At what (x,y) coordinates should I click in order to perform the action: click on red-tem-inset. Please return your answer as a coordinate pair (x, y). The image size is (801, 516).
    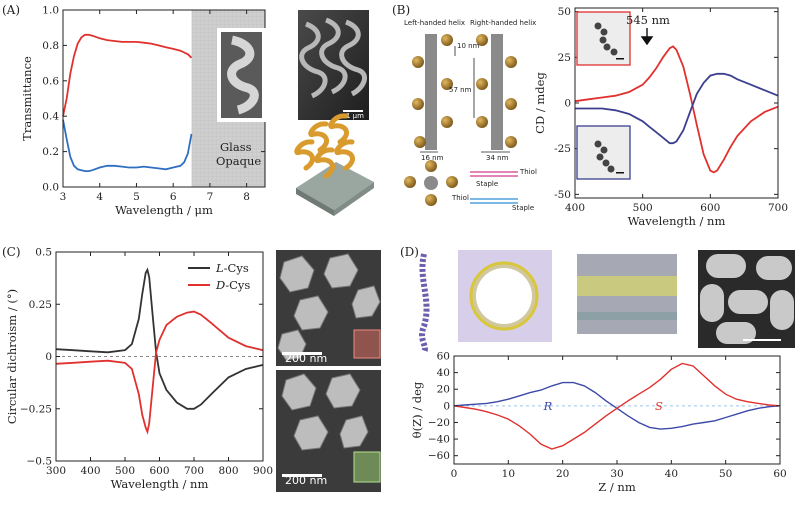
    Looking at the image, I should click on (603, 38).